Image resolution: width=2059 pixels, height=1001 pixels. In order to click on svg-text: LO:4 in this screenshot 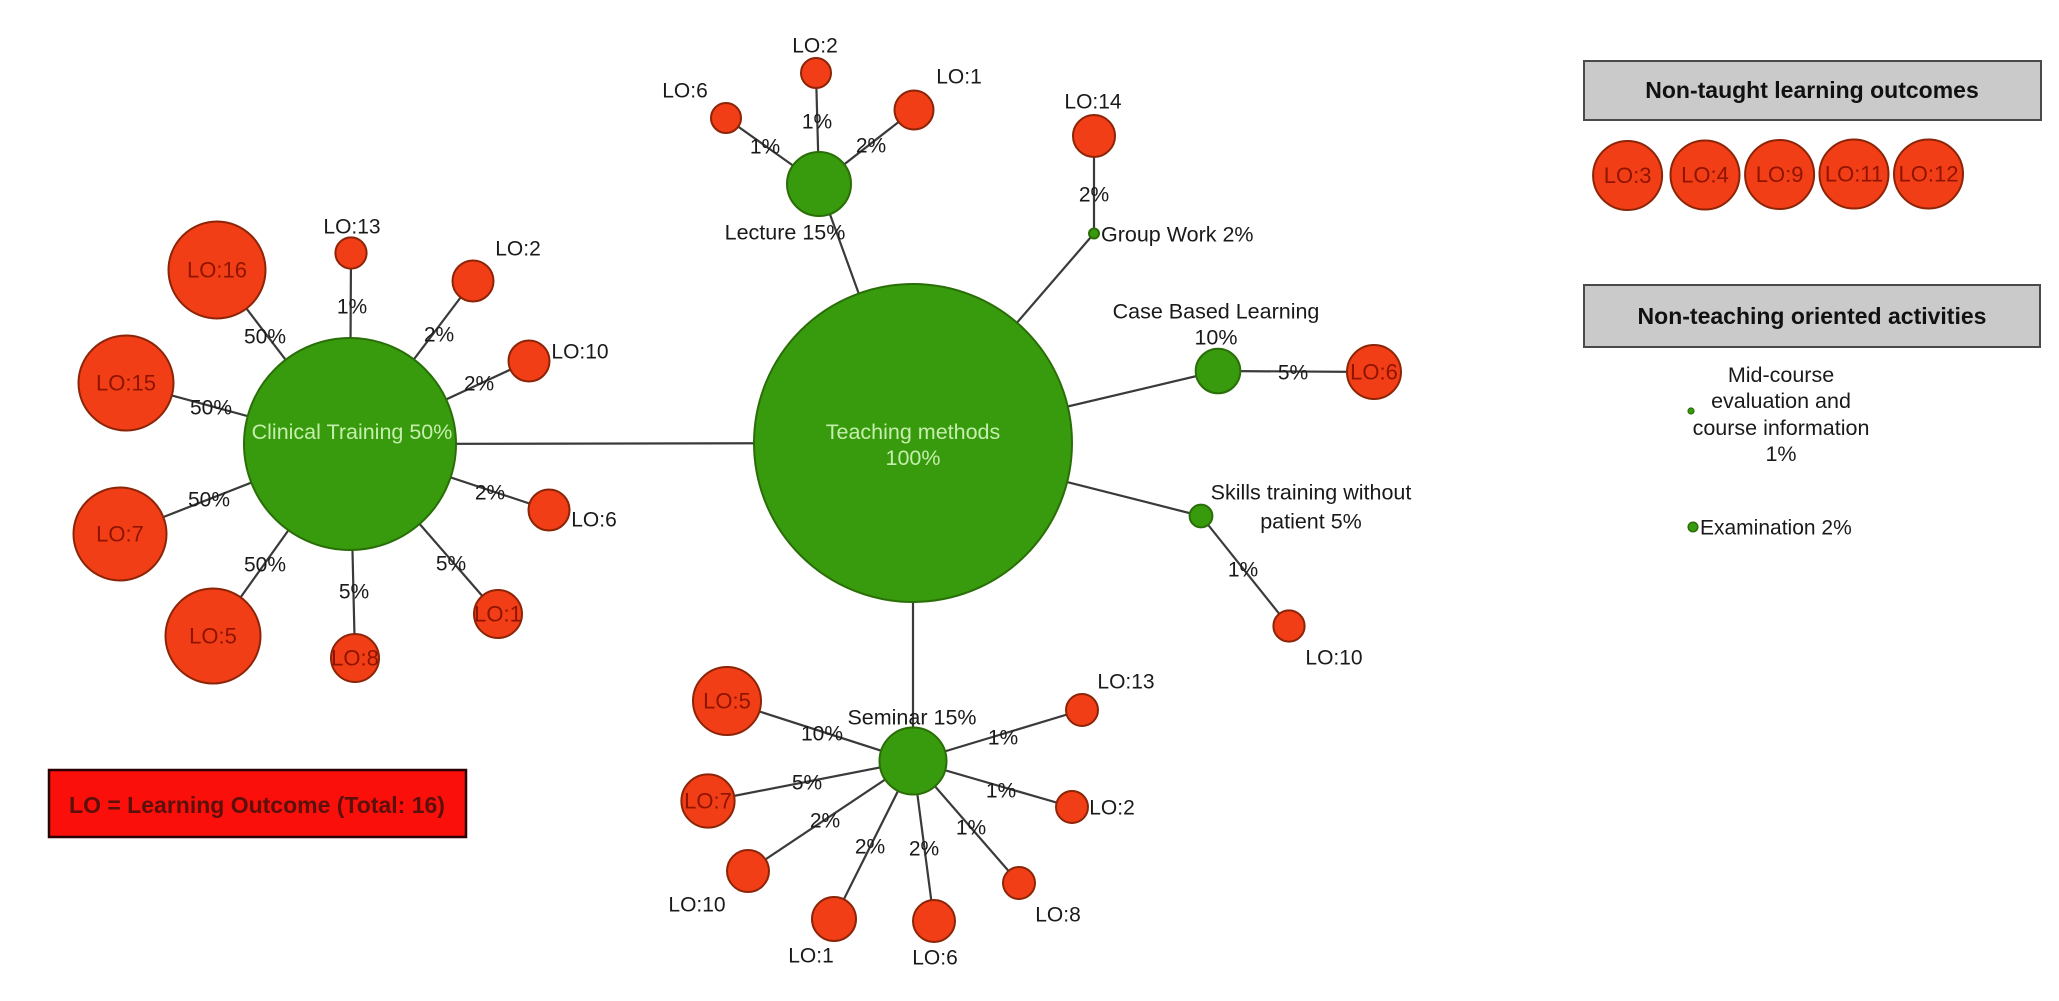, I will do `click(1705, 175)`.